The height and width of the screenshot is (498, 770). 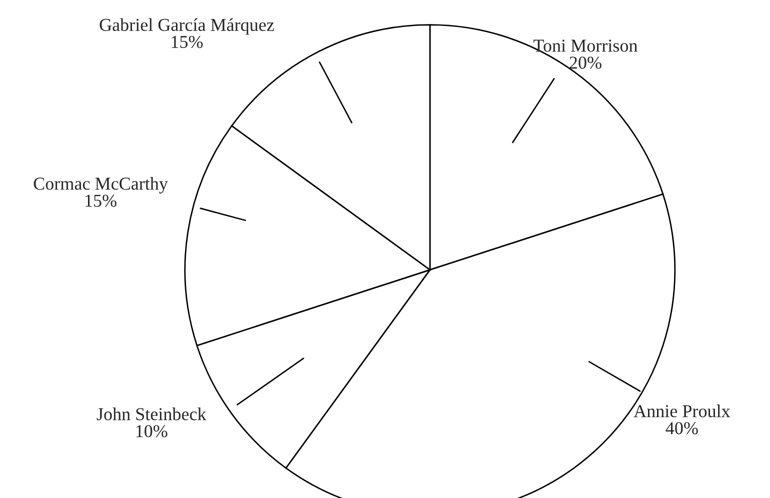 What do you see at coordinates (187, 26) in the screenshot?
I see `slice-label: Gabriel García Márquez` at bounding box center [187, 26].